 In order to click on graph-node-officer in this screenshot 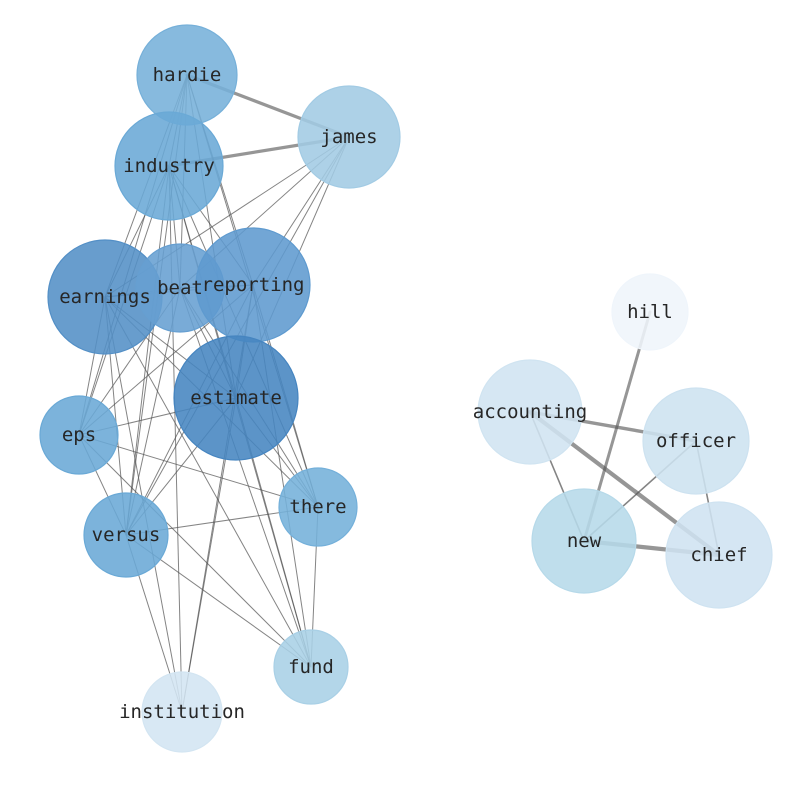, I will do `click(696, 441)`.